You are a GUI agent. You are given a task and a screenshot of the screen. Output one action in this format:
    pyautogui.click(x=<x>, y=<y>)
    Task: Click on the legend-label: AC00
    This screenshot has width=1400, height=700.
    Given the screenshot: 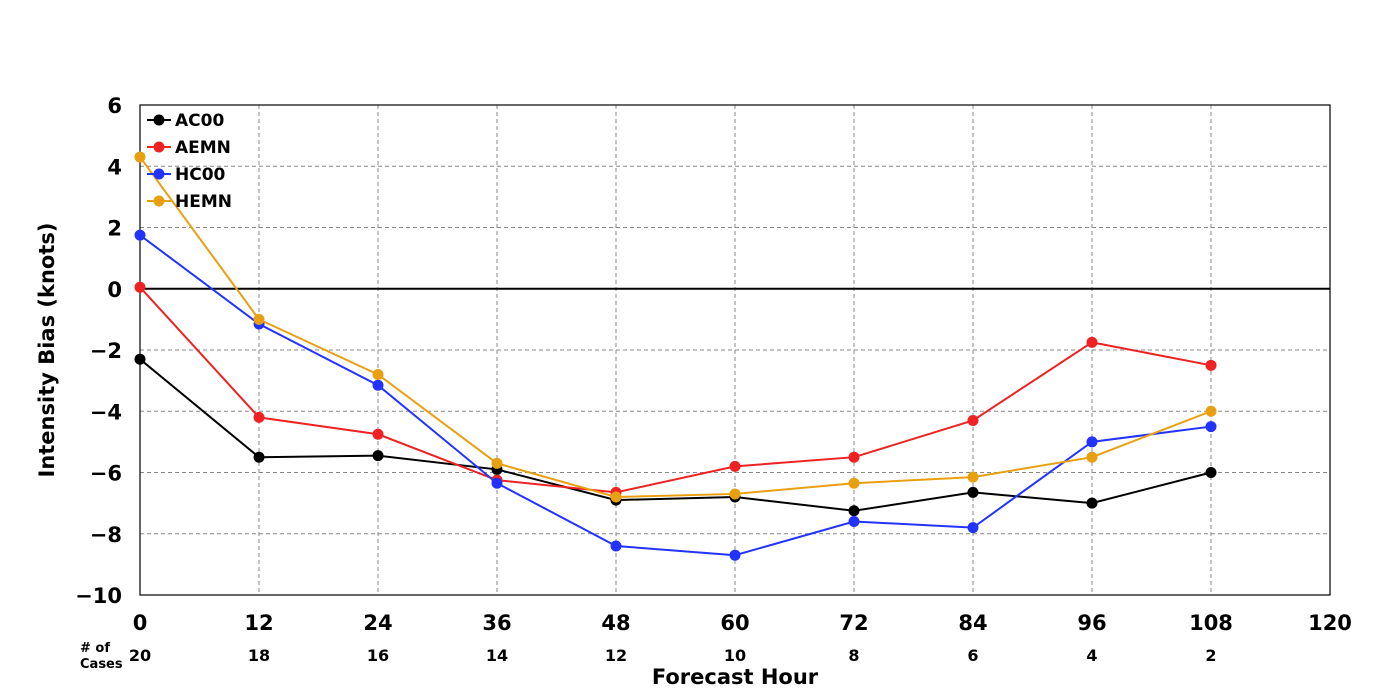 What is the action you would take?
    pyautogui.click(x=199, y=121)
    